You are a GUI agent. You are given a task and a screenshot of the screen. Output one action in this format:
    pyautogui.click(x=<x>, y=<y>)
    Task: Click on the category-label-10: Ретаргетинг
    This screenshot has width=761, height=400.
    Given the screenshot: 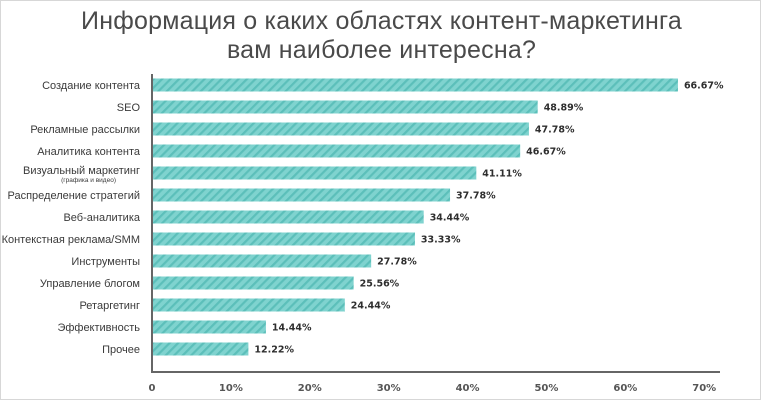 What is the action you would take?
    pyautogui.click(x=109, y=306)
    